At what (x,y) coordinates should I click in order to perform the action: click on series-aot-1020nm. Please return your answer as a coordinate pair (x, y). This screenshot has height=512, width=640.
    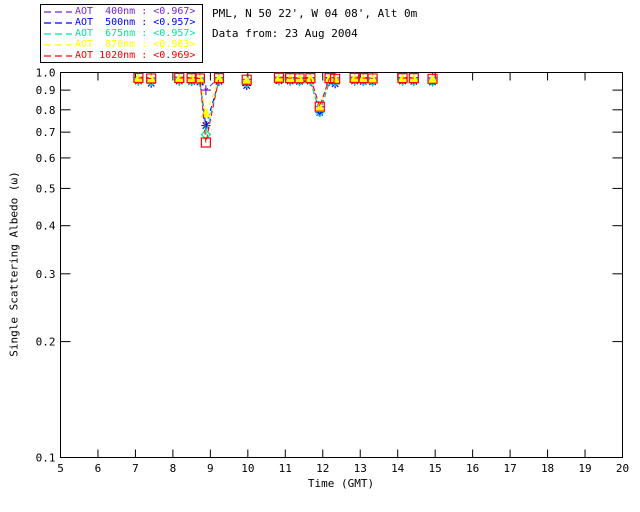
    Looking at the image, I should click on (285, 110).